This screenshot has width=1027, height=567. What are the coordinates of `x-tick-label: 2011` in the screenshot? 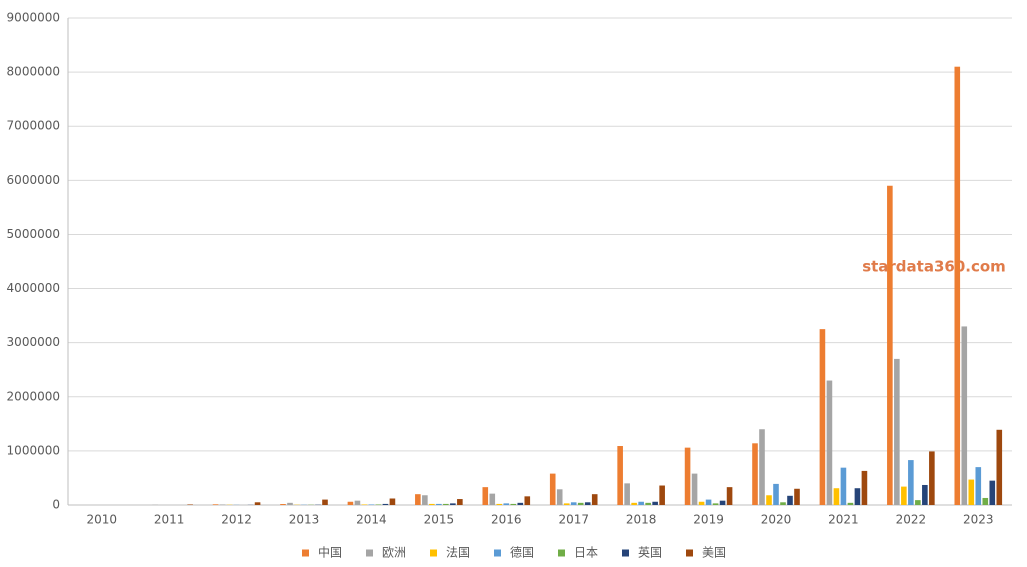 It's located at (169, 520).